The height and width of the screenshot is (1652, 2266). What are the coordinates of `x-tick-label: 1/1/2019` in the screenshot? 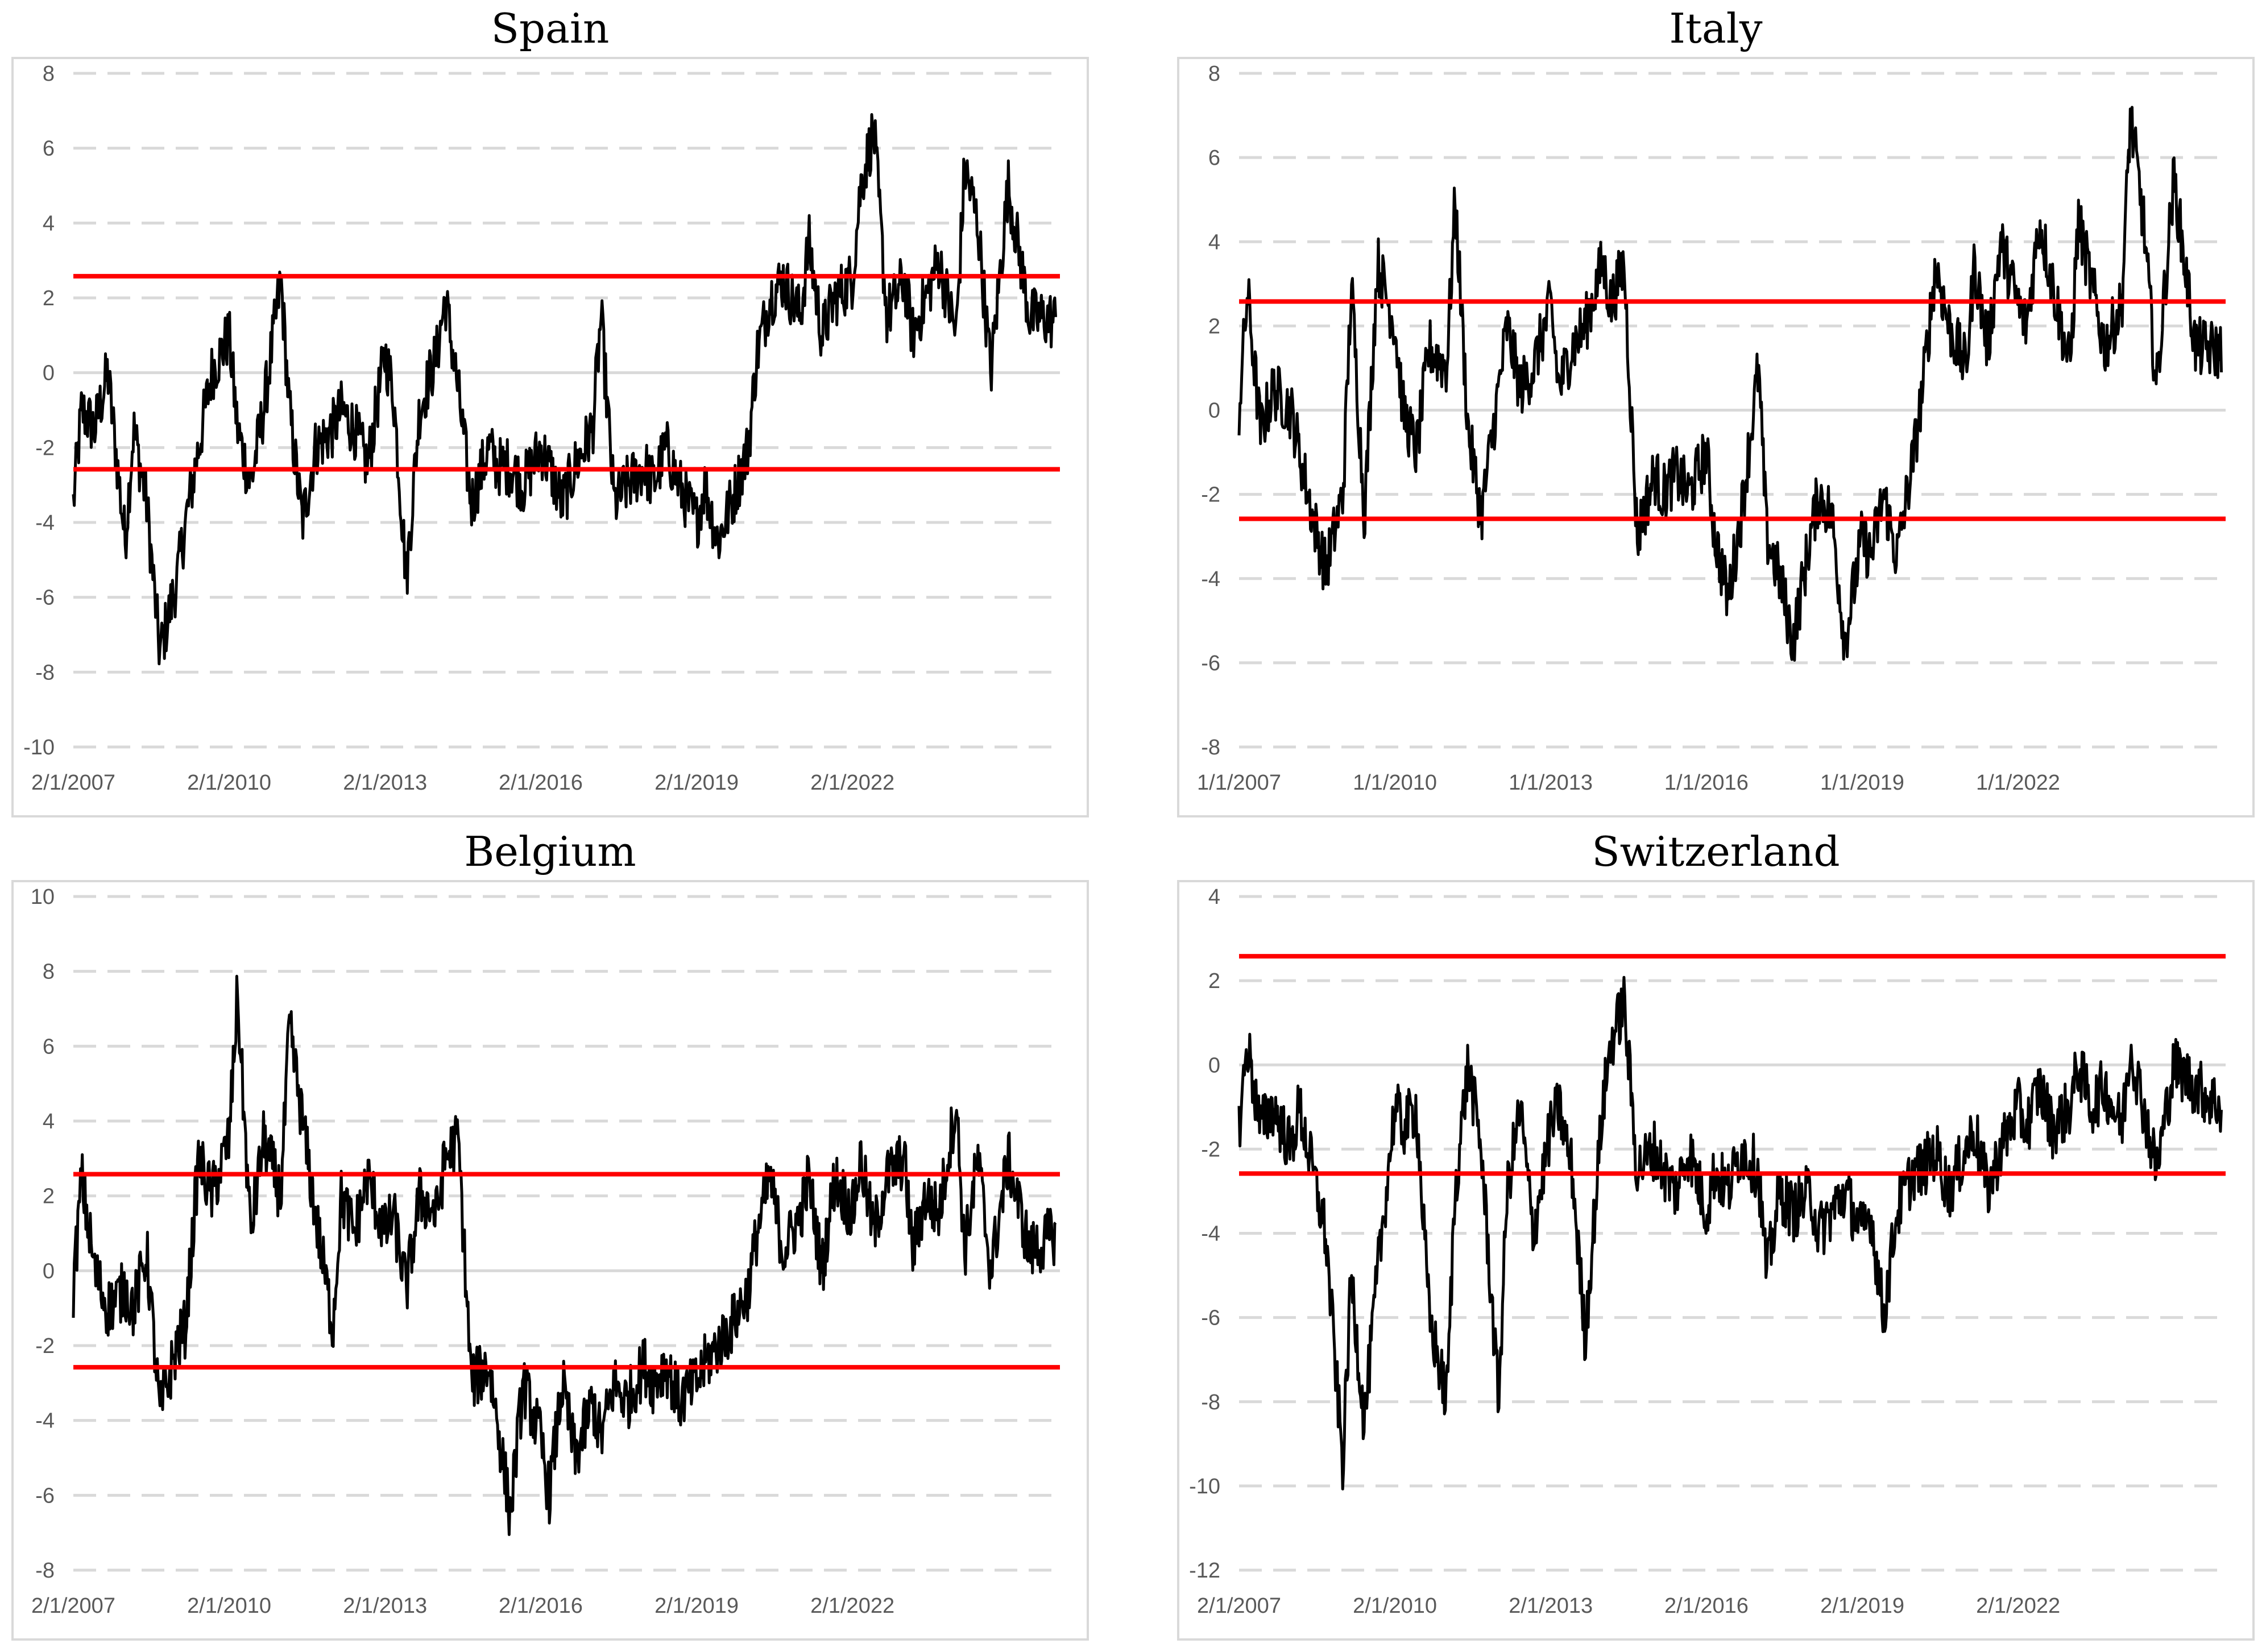 It's located at (1862, 783).